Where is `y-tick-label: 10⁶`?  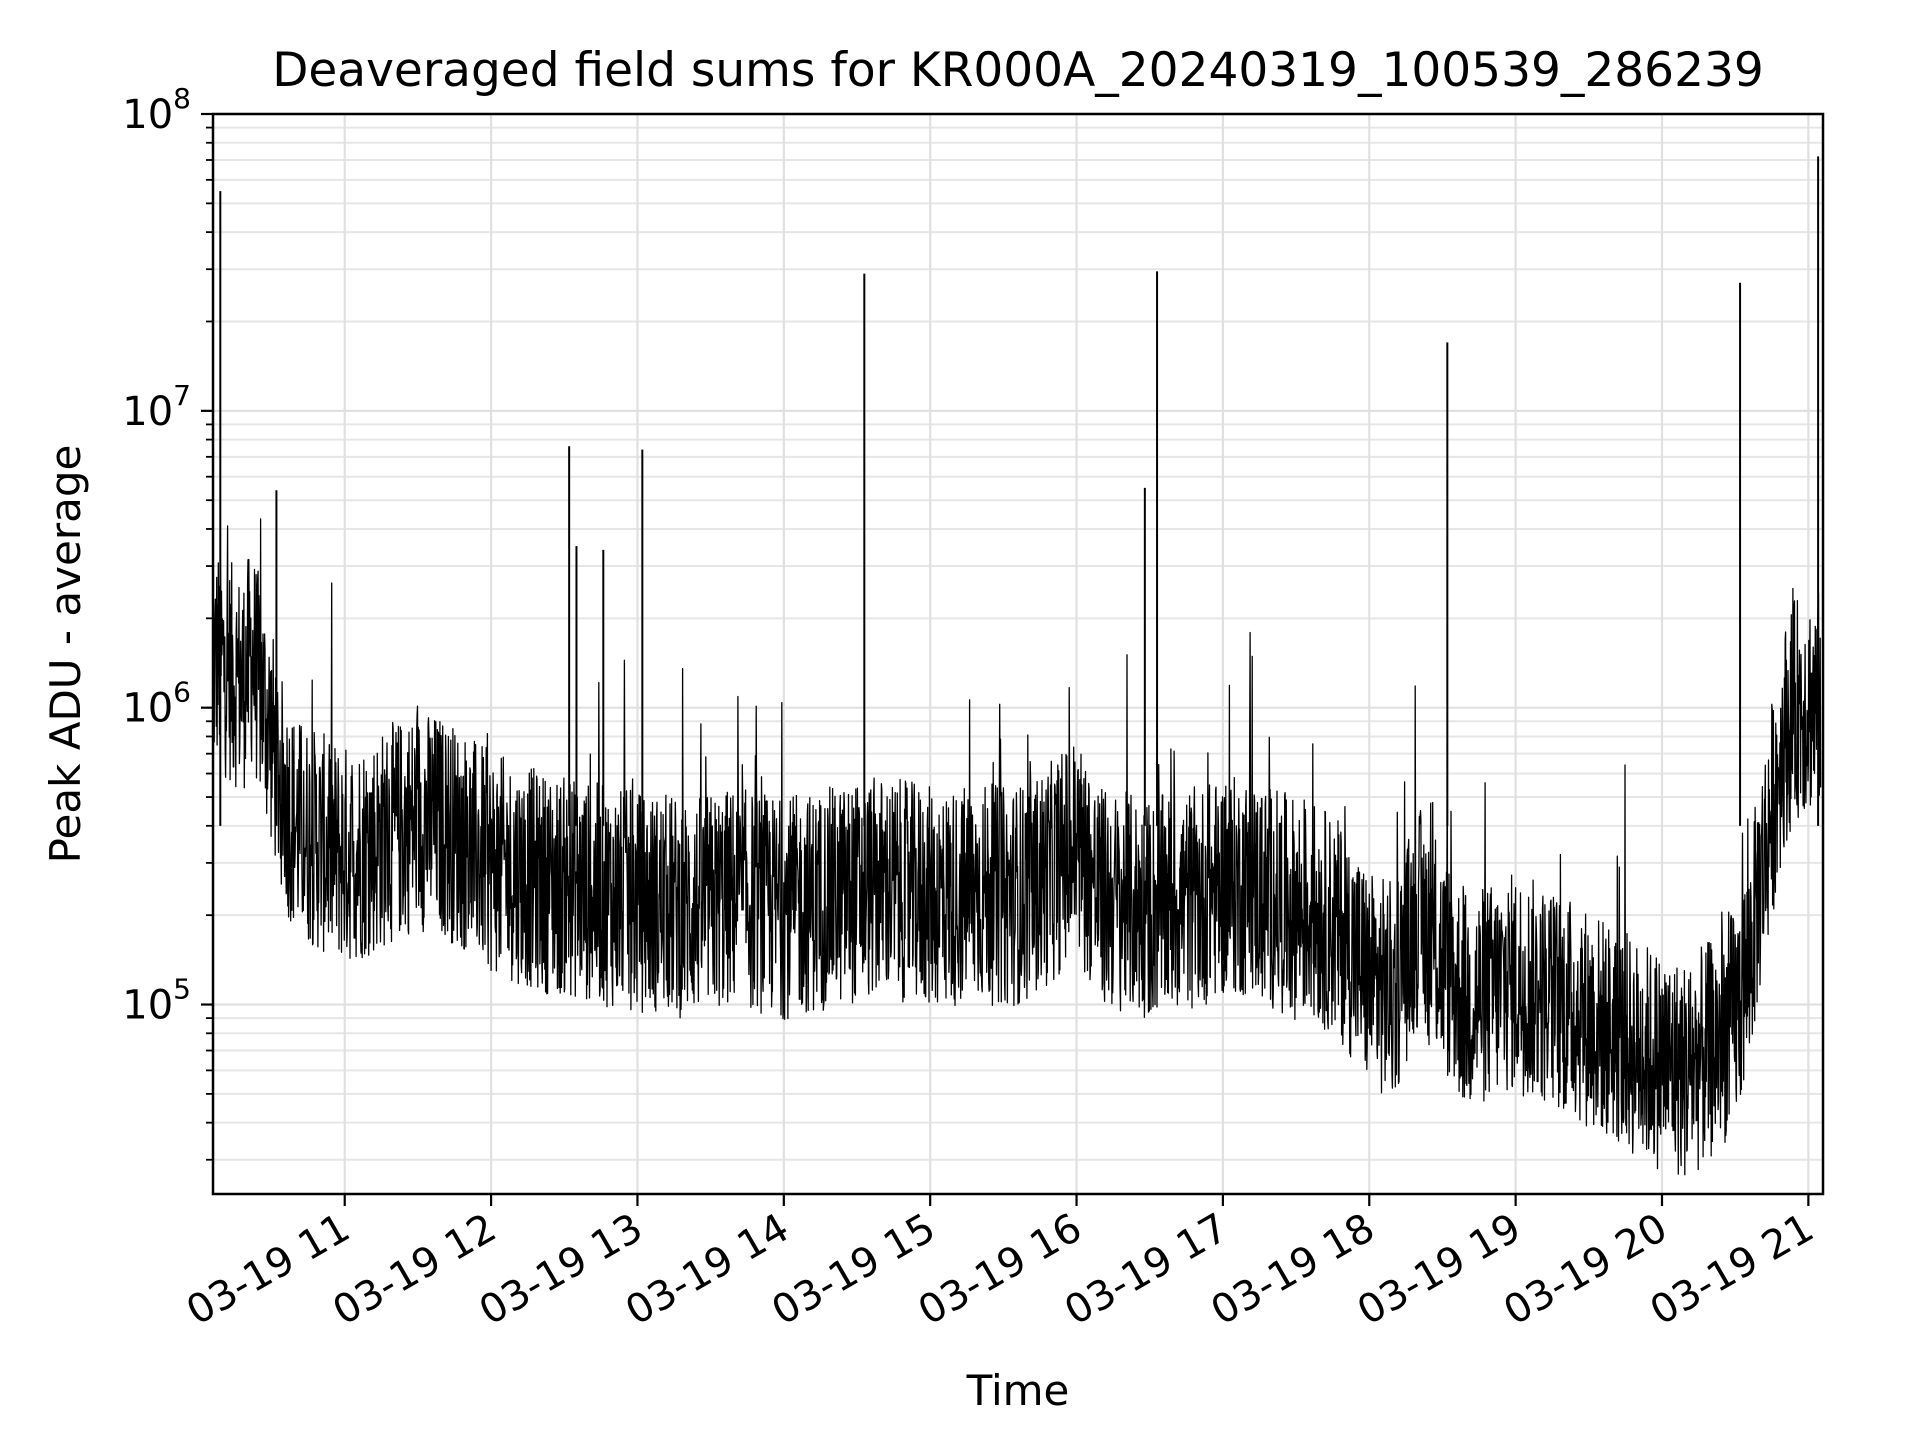
y-tick-label: 10⁶ is located at coordinates (156, 704).